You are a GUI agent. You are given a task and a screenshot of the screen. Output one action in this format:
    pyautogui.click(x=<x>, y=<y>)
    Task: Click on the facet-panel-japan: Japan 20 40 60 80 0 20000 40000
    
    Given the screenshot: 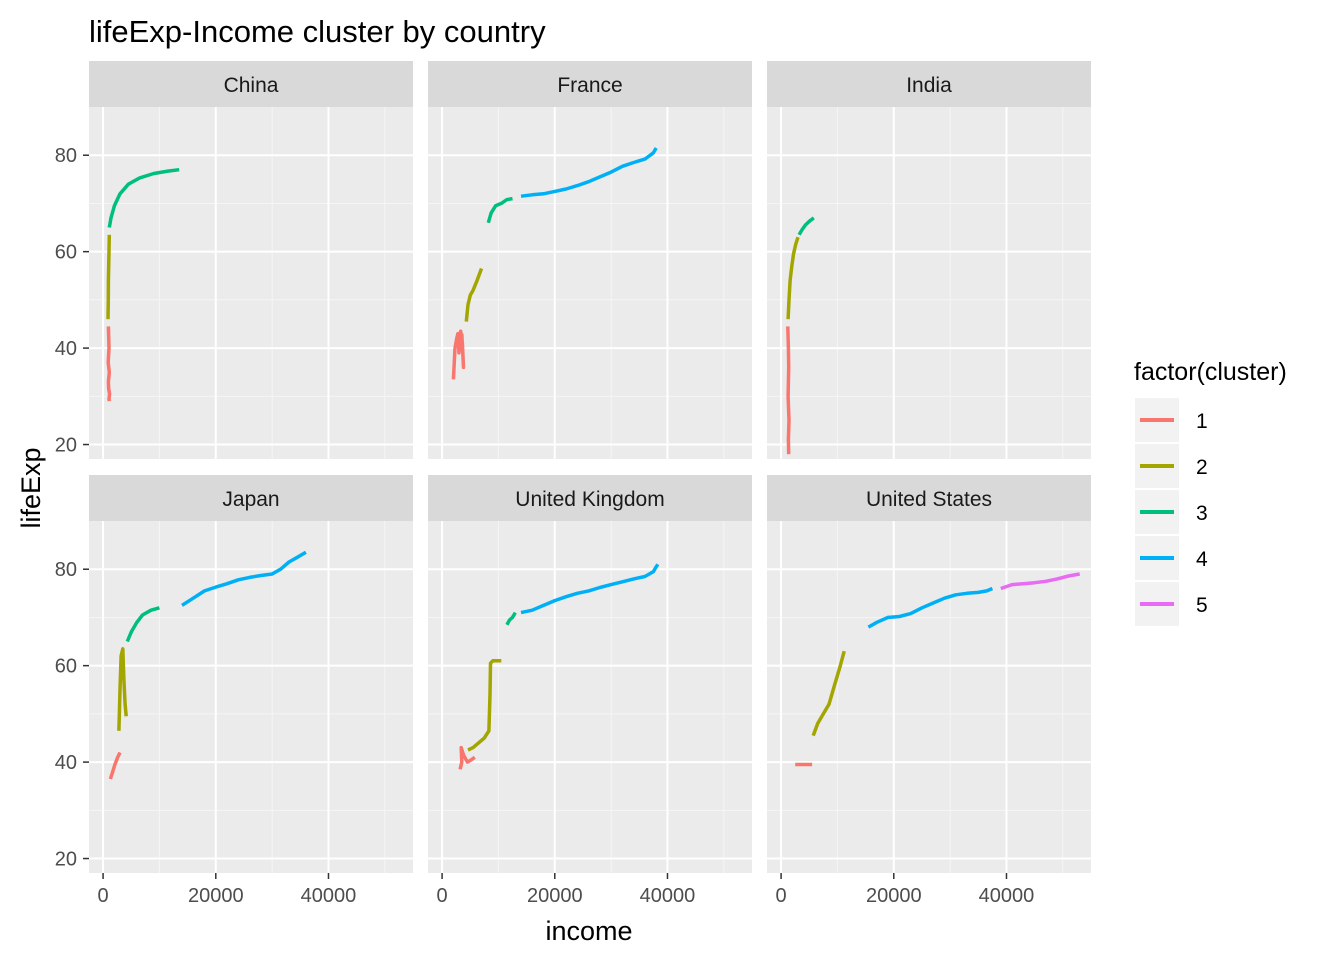 What is the action you would take?
    pyautogui.click(x=234, y=691)
    